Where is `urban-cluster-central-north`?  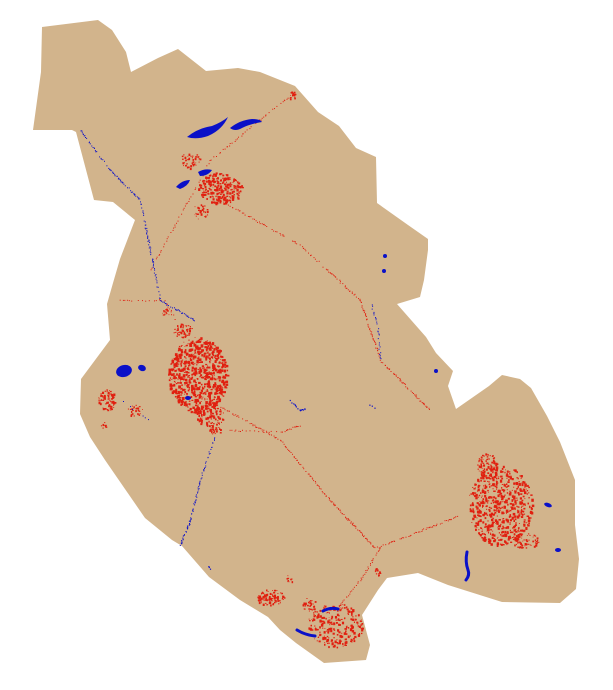 urban-cluster-central-north is located at coordinates (183, 331).